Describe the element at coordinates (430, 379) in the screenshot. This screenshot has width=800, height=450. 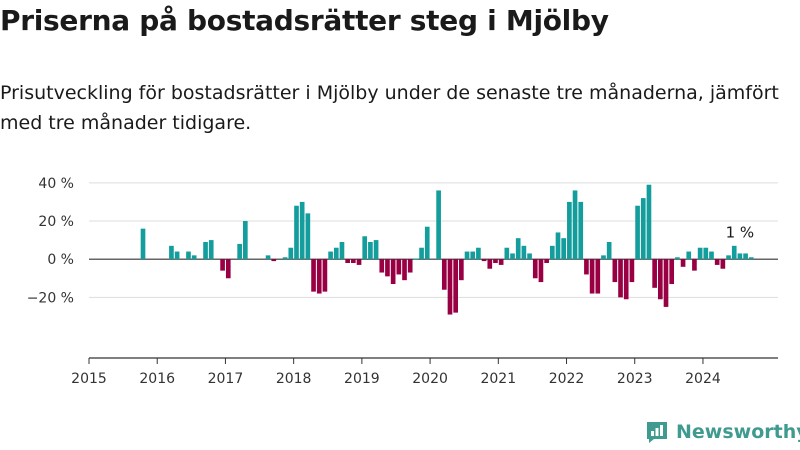
I see `x-tick-label: 2020` at that location.